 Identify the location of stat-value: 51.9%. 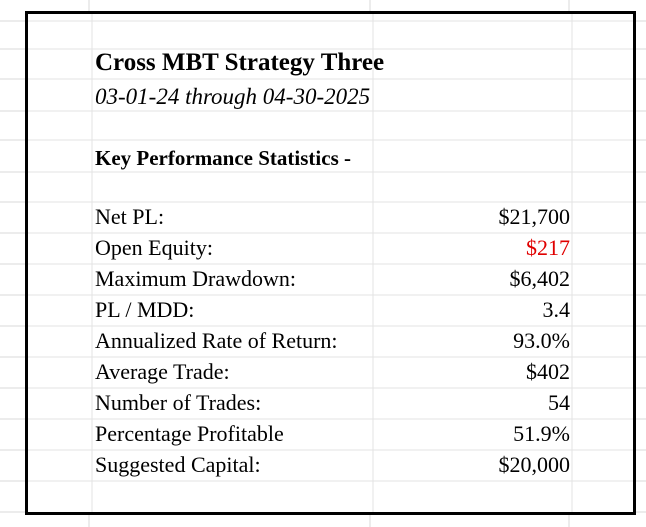
(541, 433).